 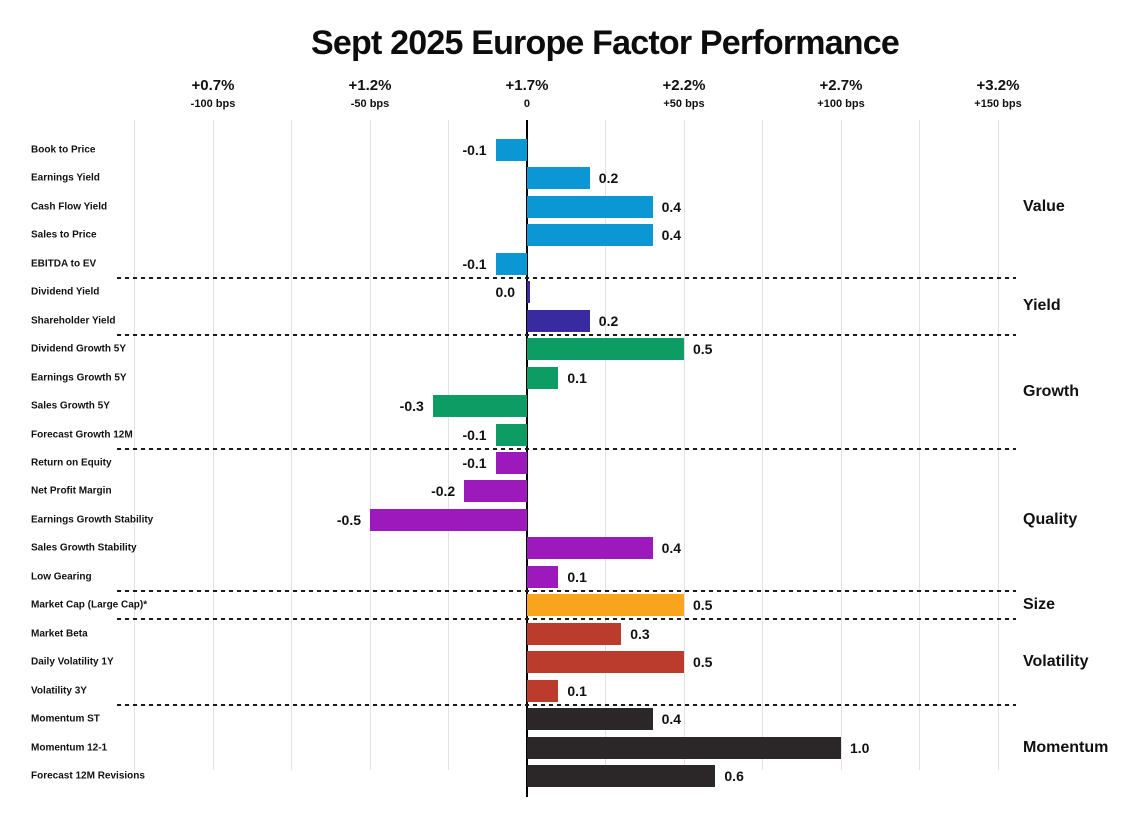 What do you see at coordinates (72, 662) in the screenshot?
I see `factor-label: Daily Volatility 1Y` at bounding box center [72, 662].